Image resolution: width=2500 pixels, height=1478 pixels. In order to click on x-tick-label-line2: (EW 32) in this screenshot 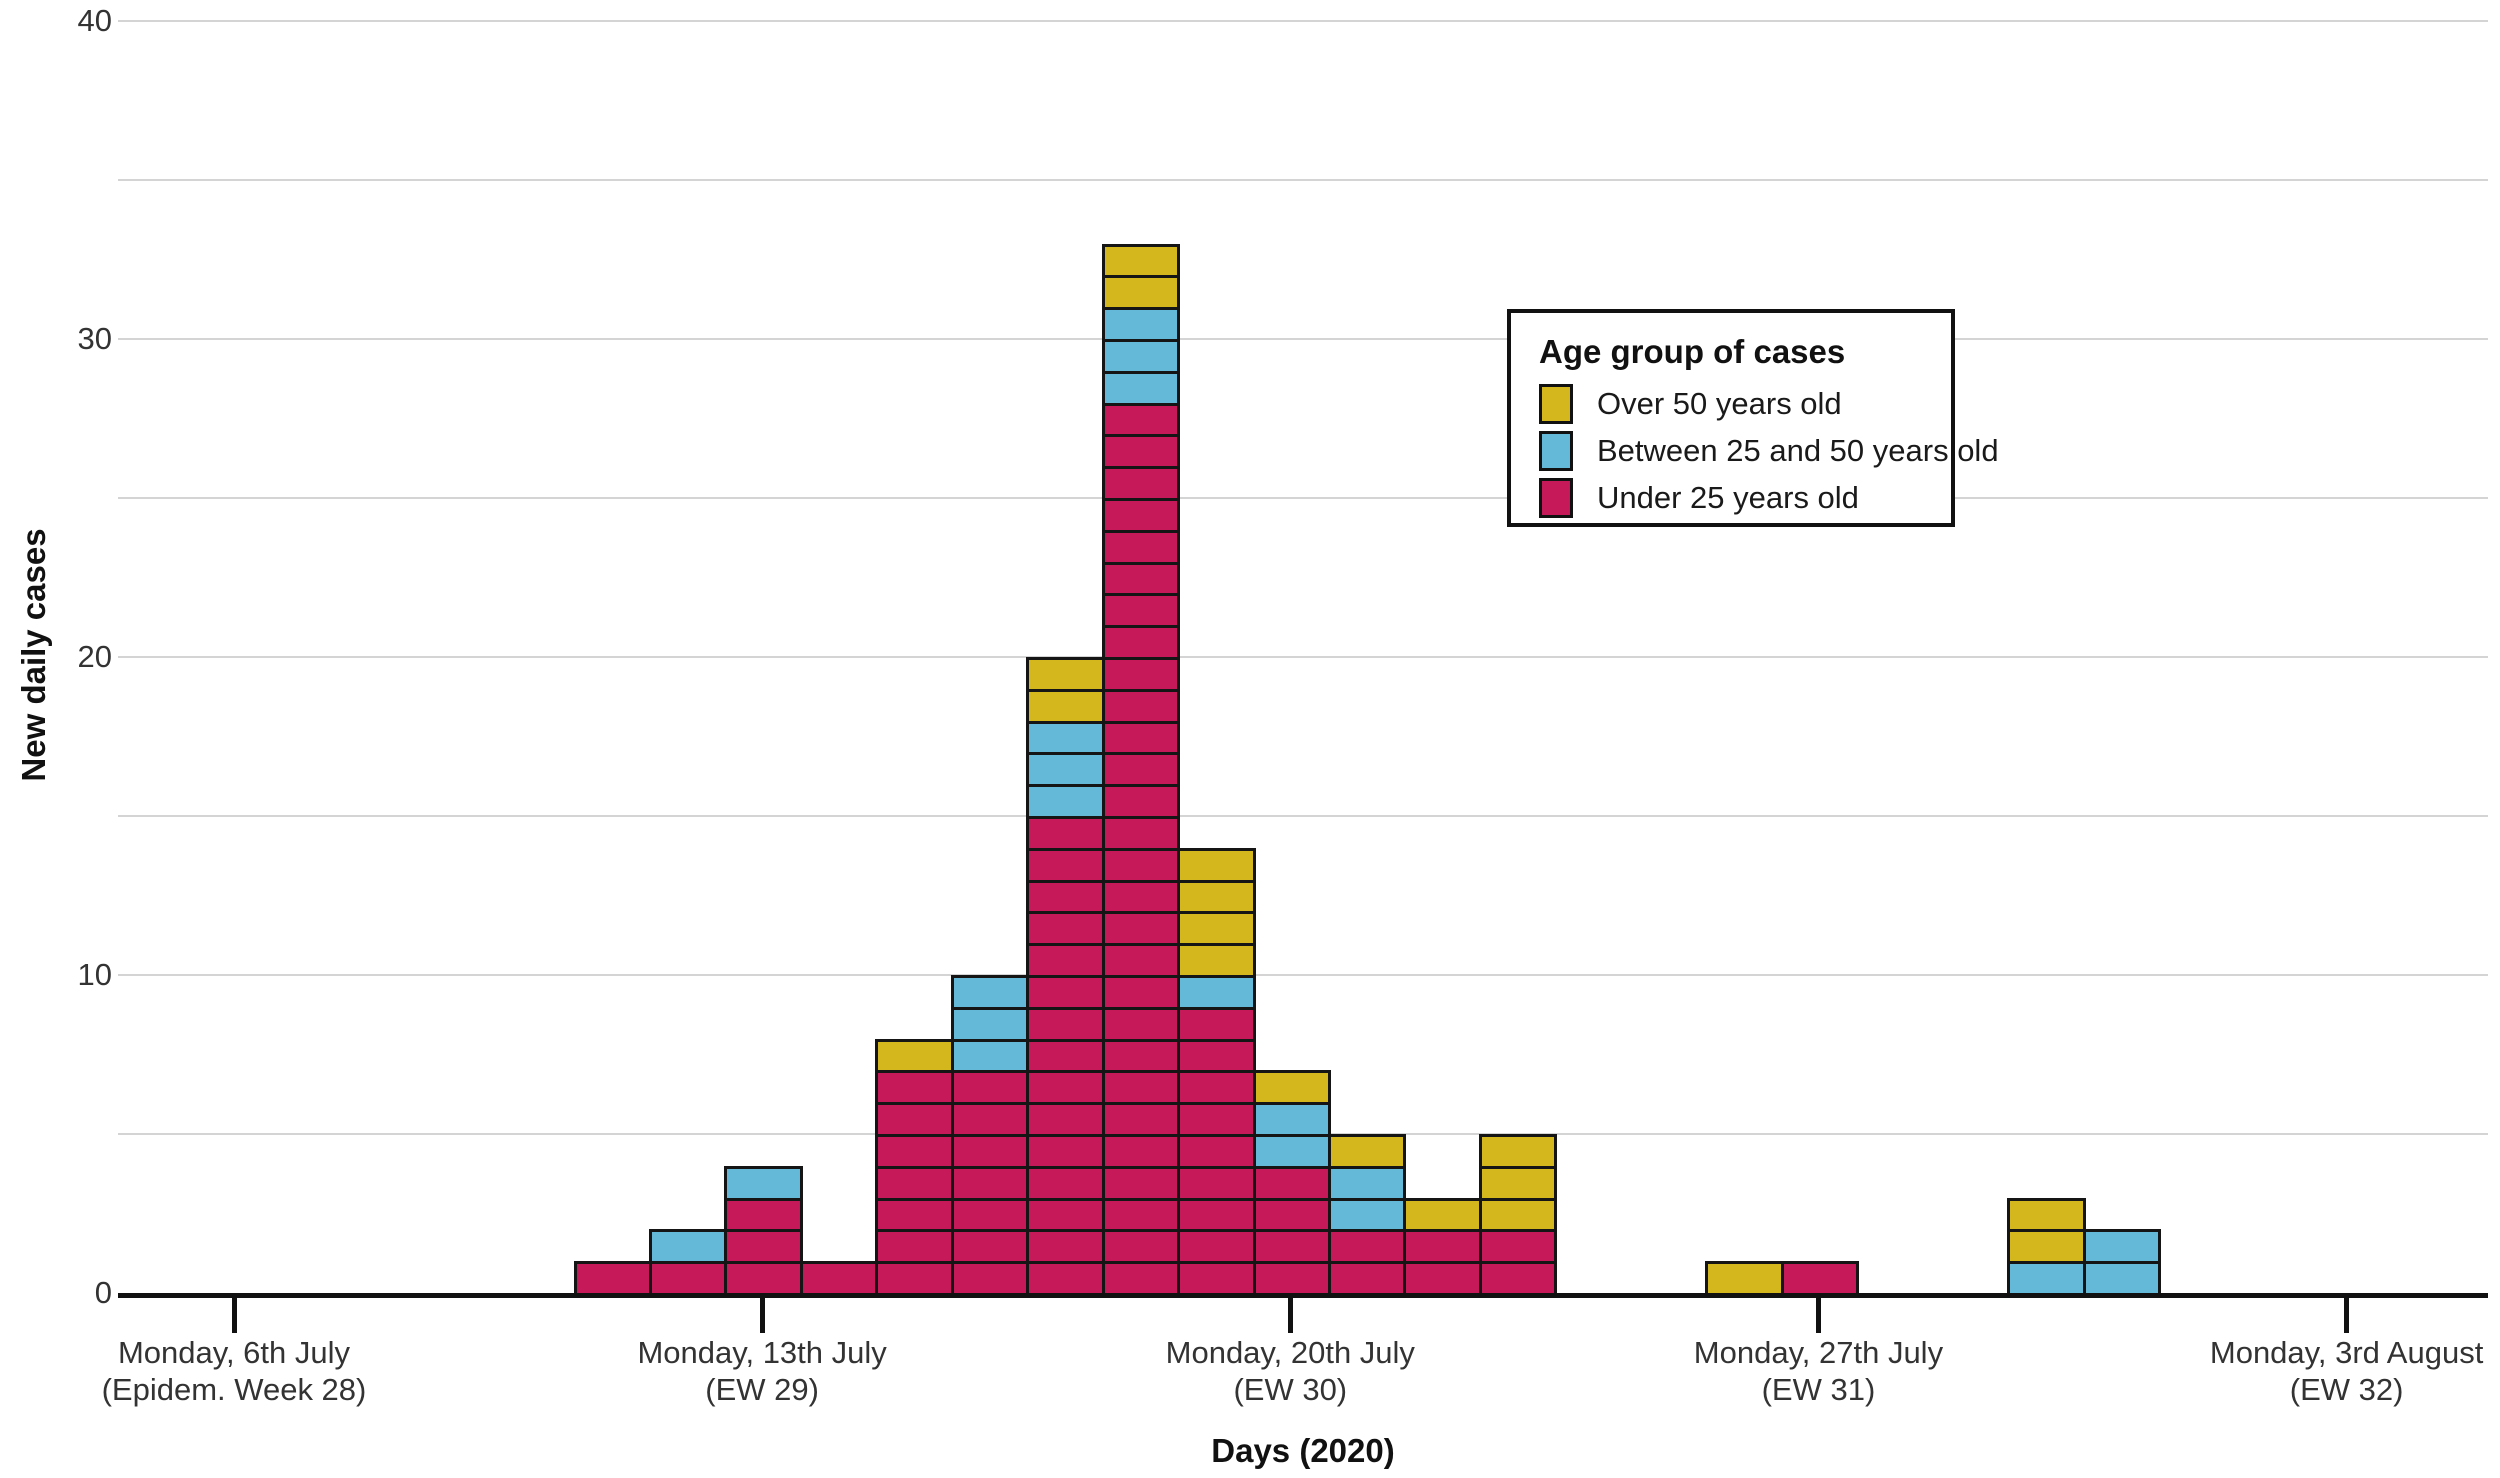, I will do `click(2346, 1389)`.